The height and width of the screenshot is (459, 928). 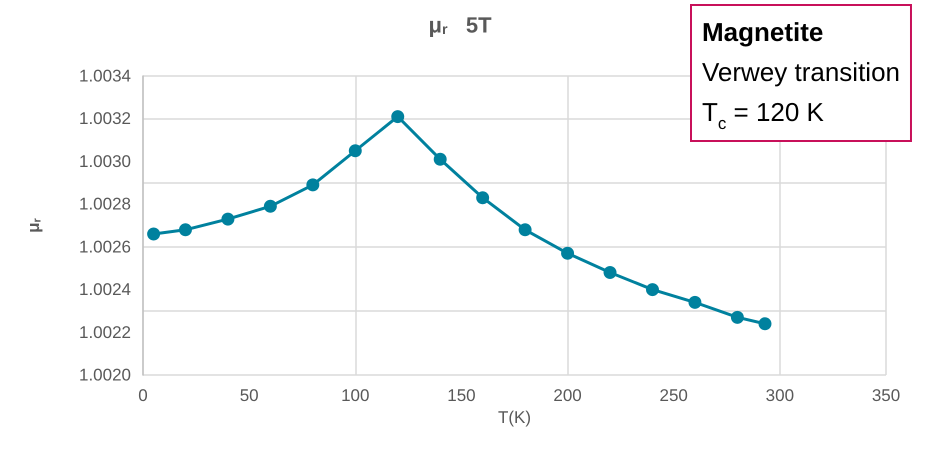 What do you see at coordinates (780, 395) in the screenshot?
I see `x-tick-label: 300` at bounding box center [780, 395].